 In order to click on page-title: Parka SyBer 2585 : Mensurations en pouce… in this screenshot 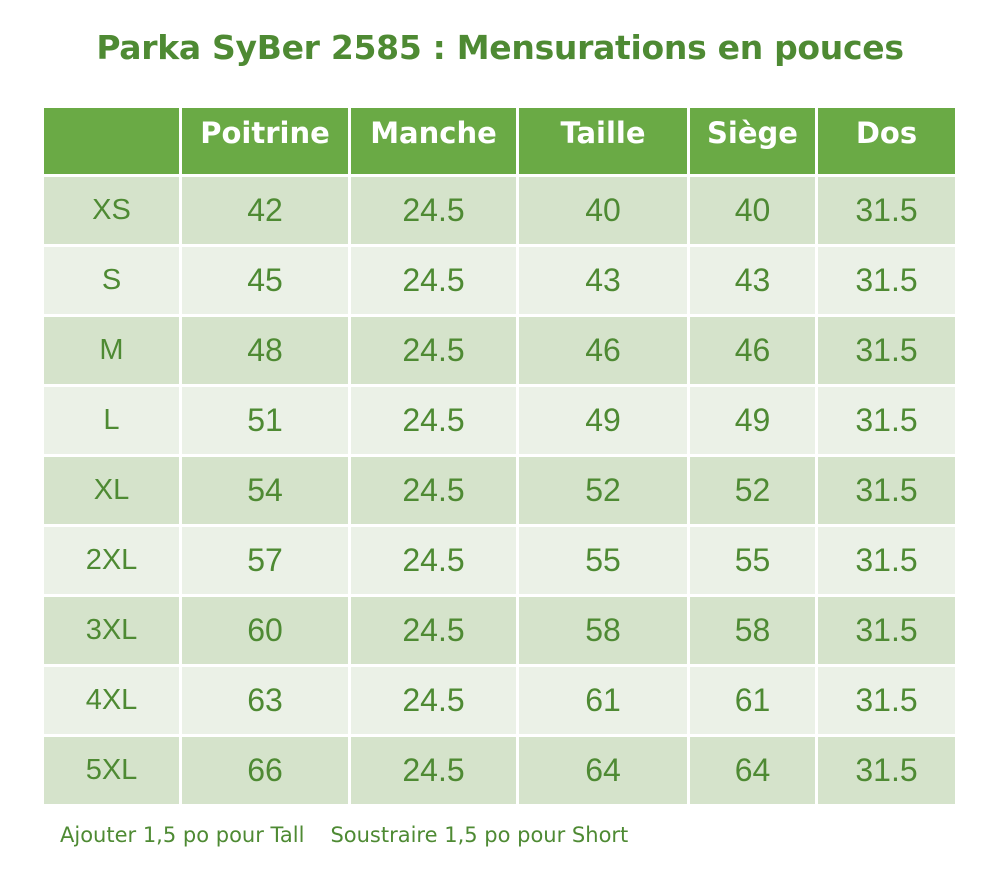, I will do `click(500, 47)`.